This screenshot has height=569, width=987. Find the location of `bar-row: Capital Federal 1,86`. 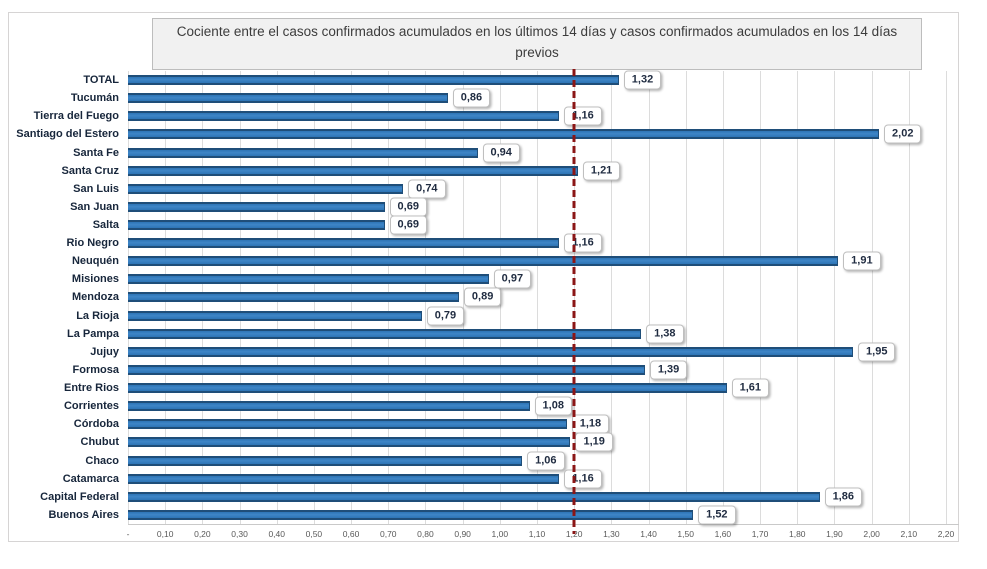

bar-row: Capital Federal 1,86 is located at coordinates (499, 497).